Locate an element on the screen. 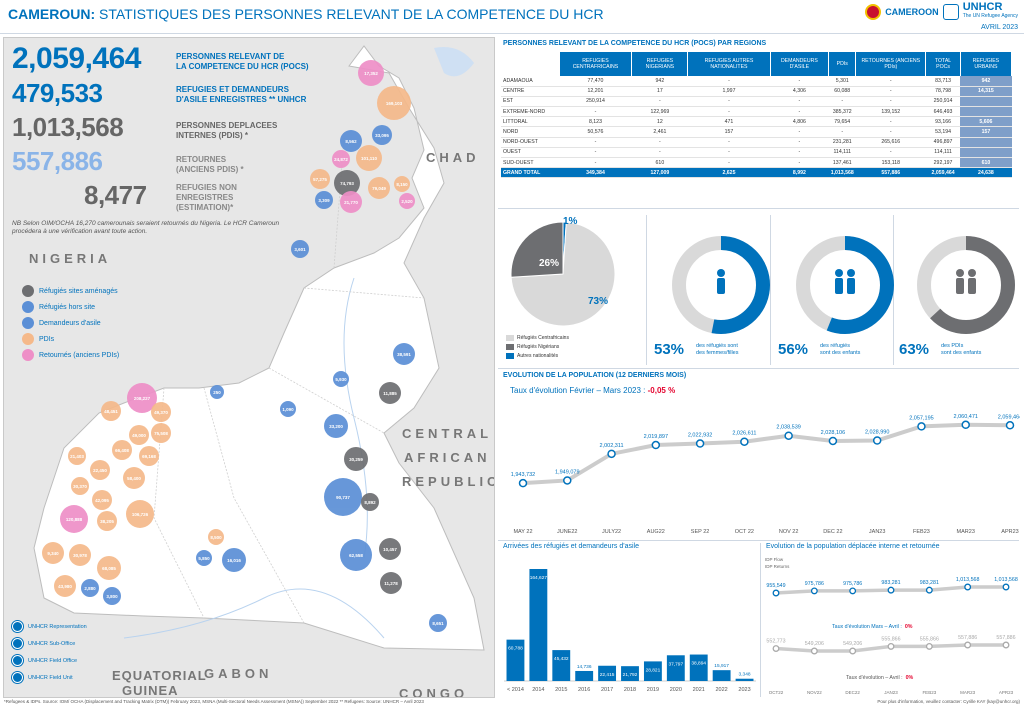  map-bubble: 208,227 is located at coordinates (142, 398).